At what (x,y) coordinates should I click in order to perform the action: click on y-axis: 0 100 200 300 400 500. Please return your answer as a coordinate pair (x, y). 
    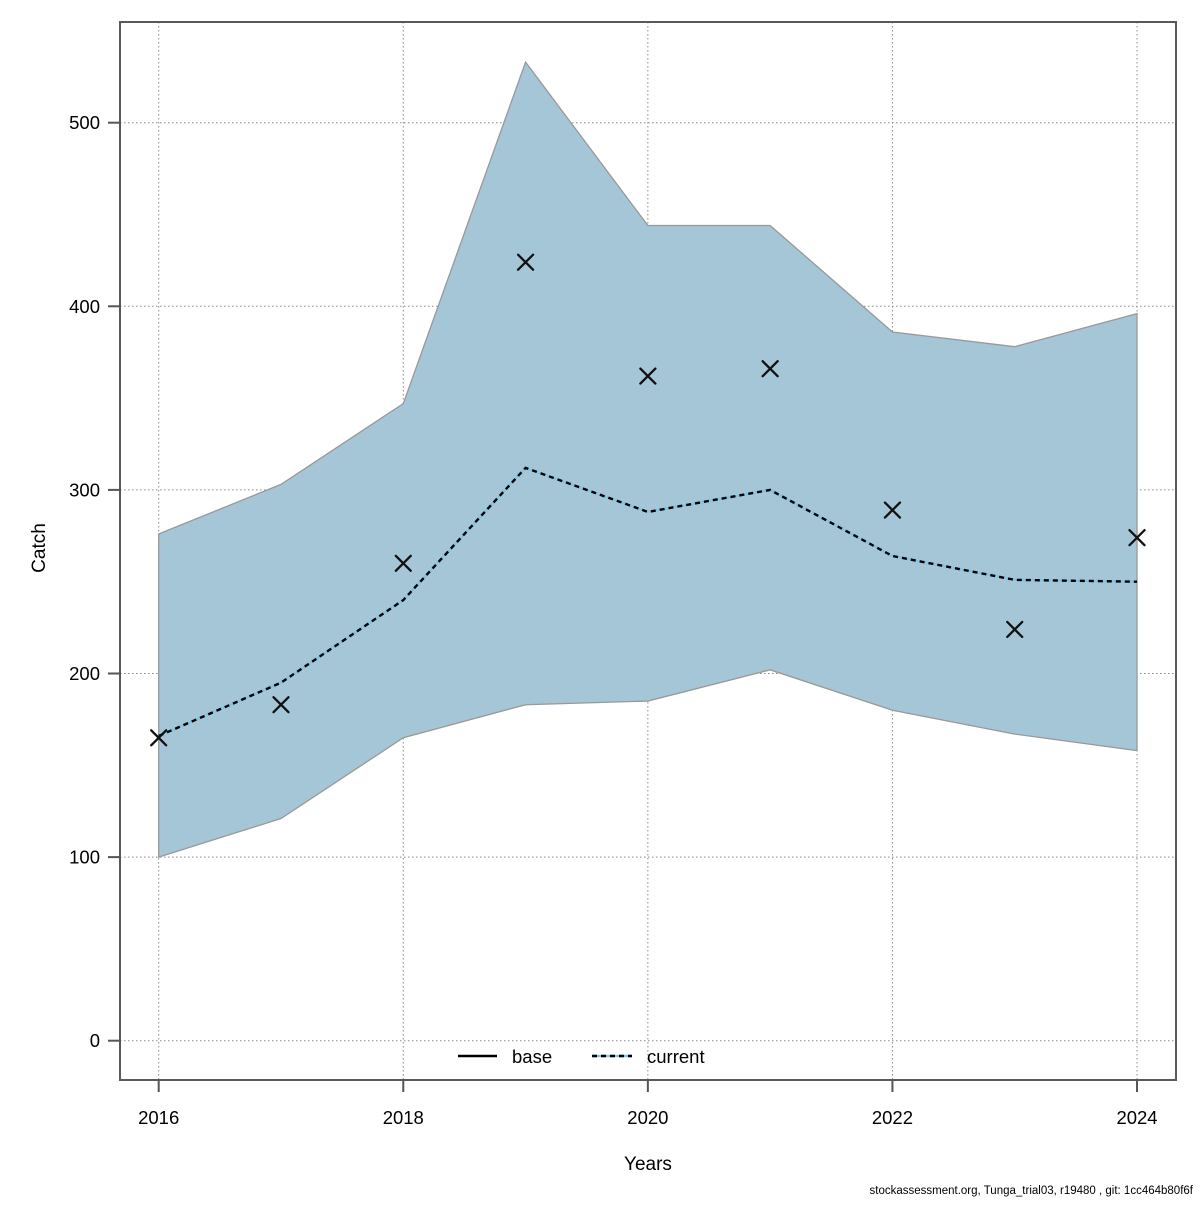
    Looking at the image, I should click on (94, 581).